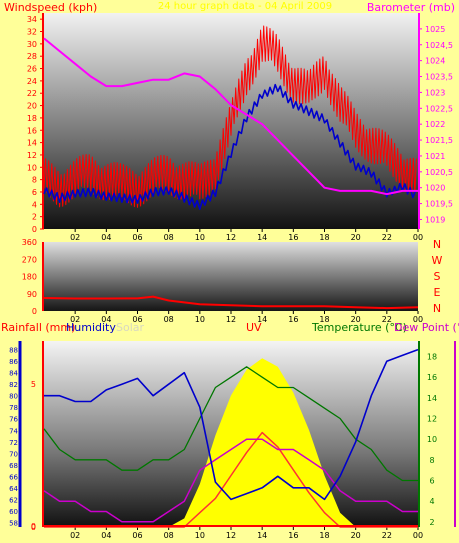 The height and width of the screenshot is (543, 459). I want to click on wind-x-tick-label: 12, so click(231, 237).